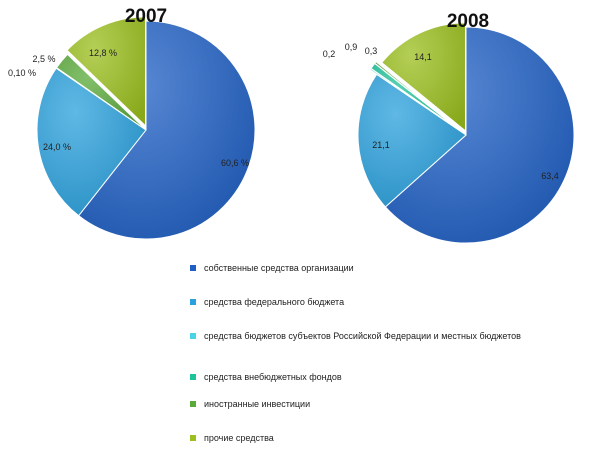 The height and width of the screenshot is (451, 602). Describe the element at coordinates (381, 145) in the screenshot. I see `data-label-2008-federal_budget: 21,1` at that location.